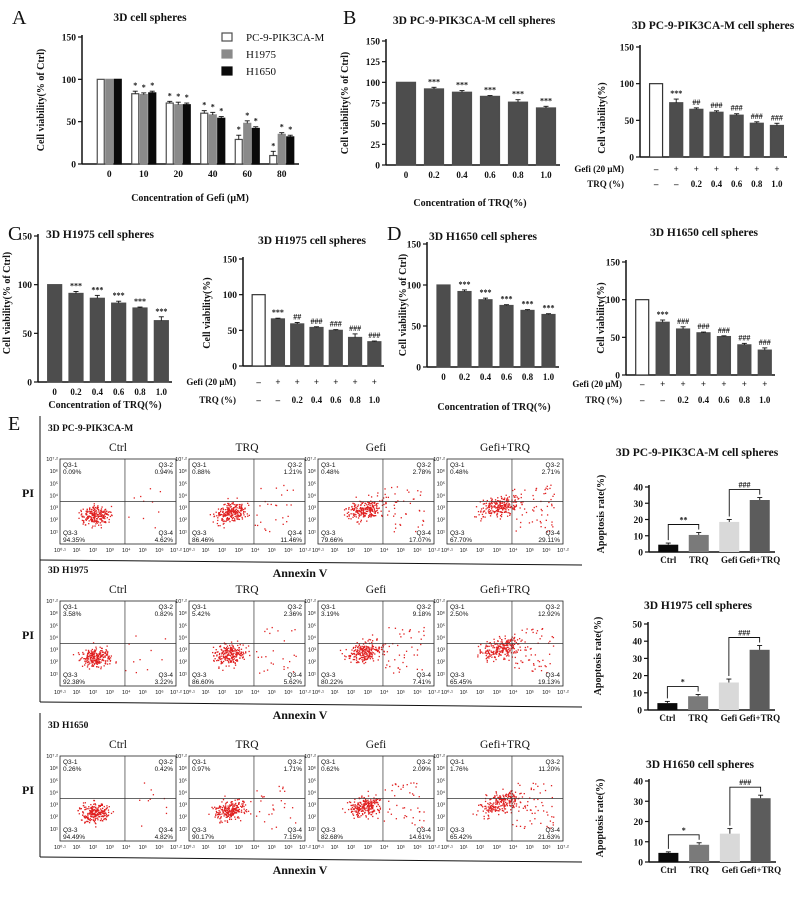 The image size is (812, 902). I want to click on quadrant-name: Q3-3, so click(328, 830).